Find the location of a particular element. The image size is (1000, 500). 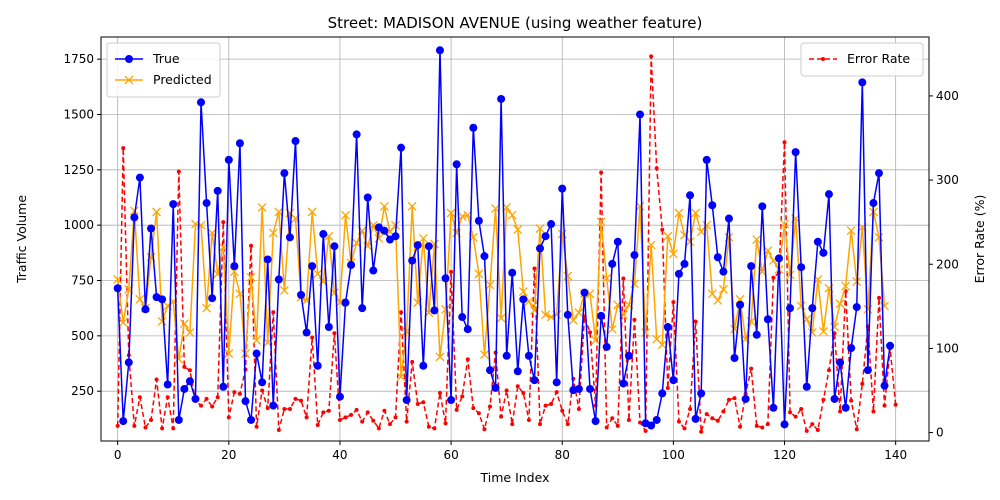

legend-marker-error-rate is located at coordinates (823, 59).